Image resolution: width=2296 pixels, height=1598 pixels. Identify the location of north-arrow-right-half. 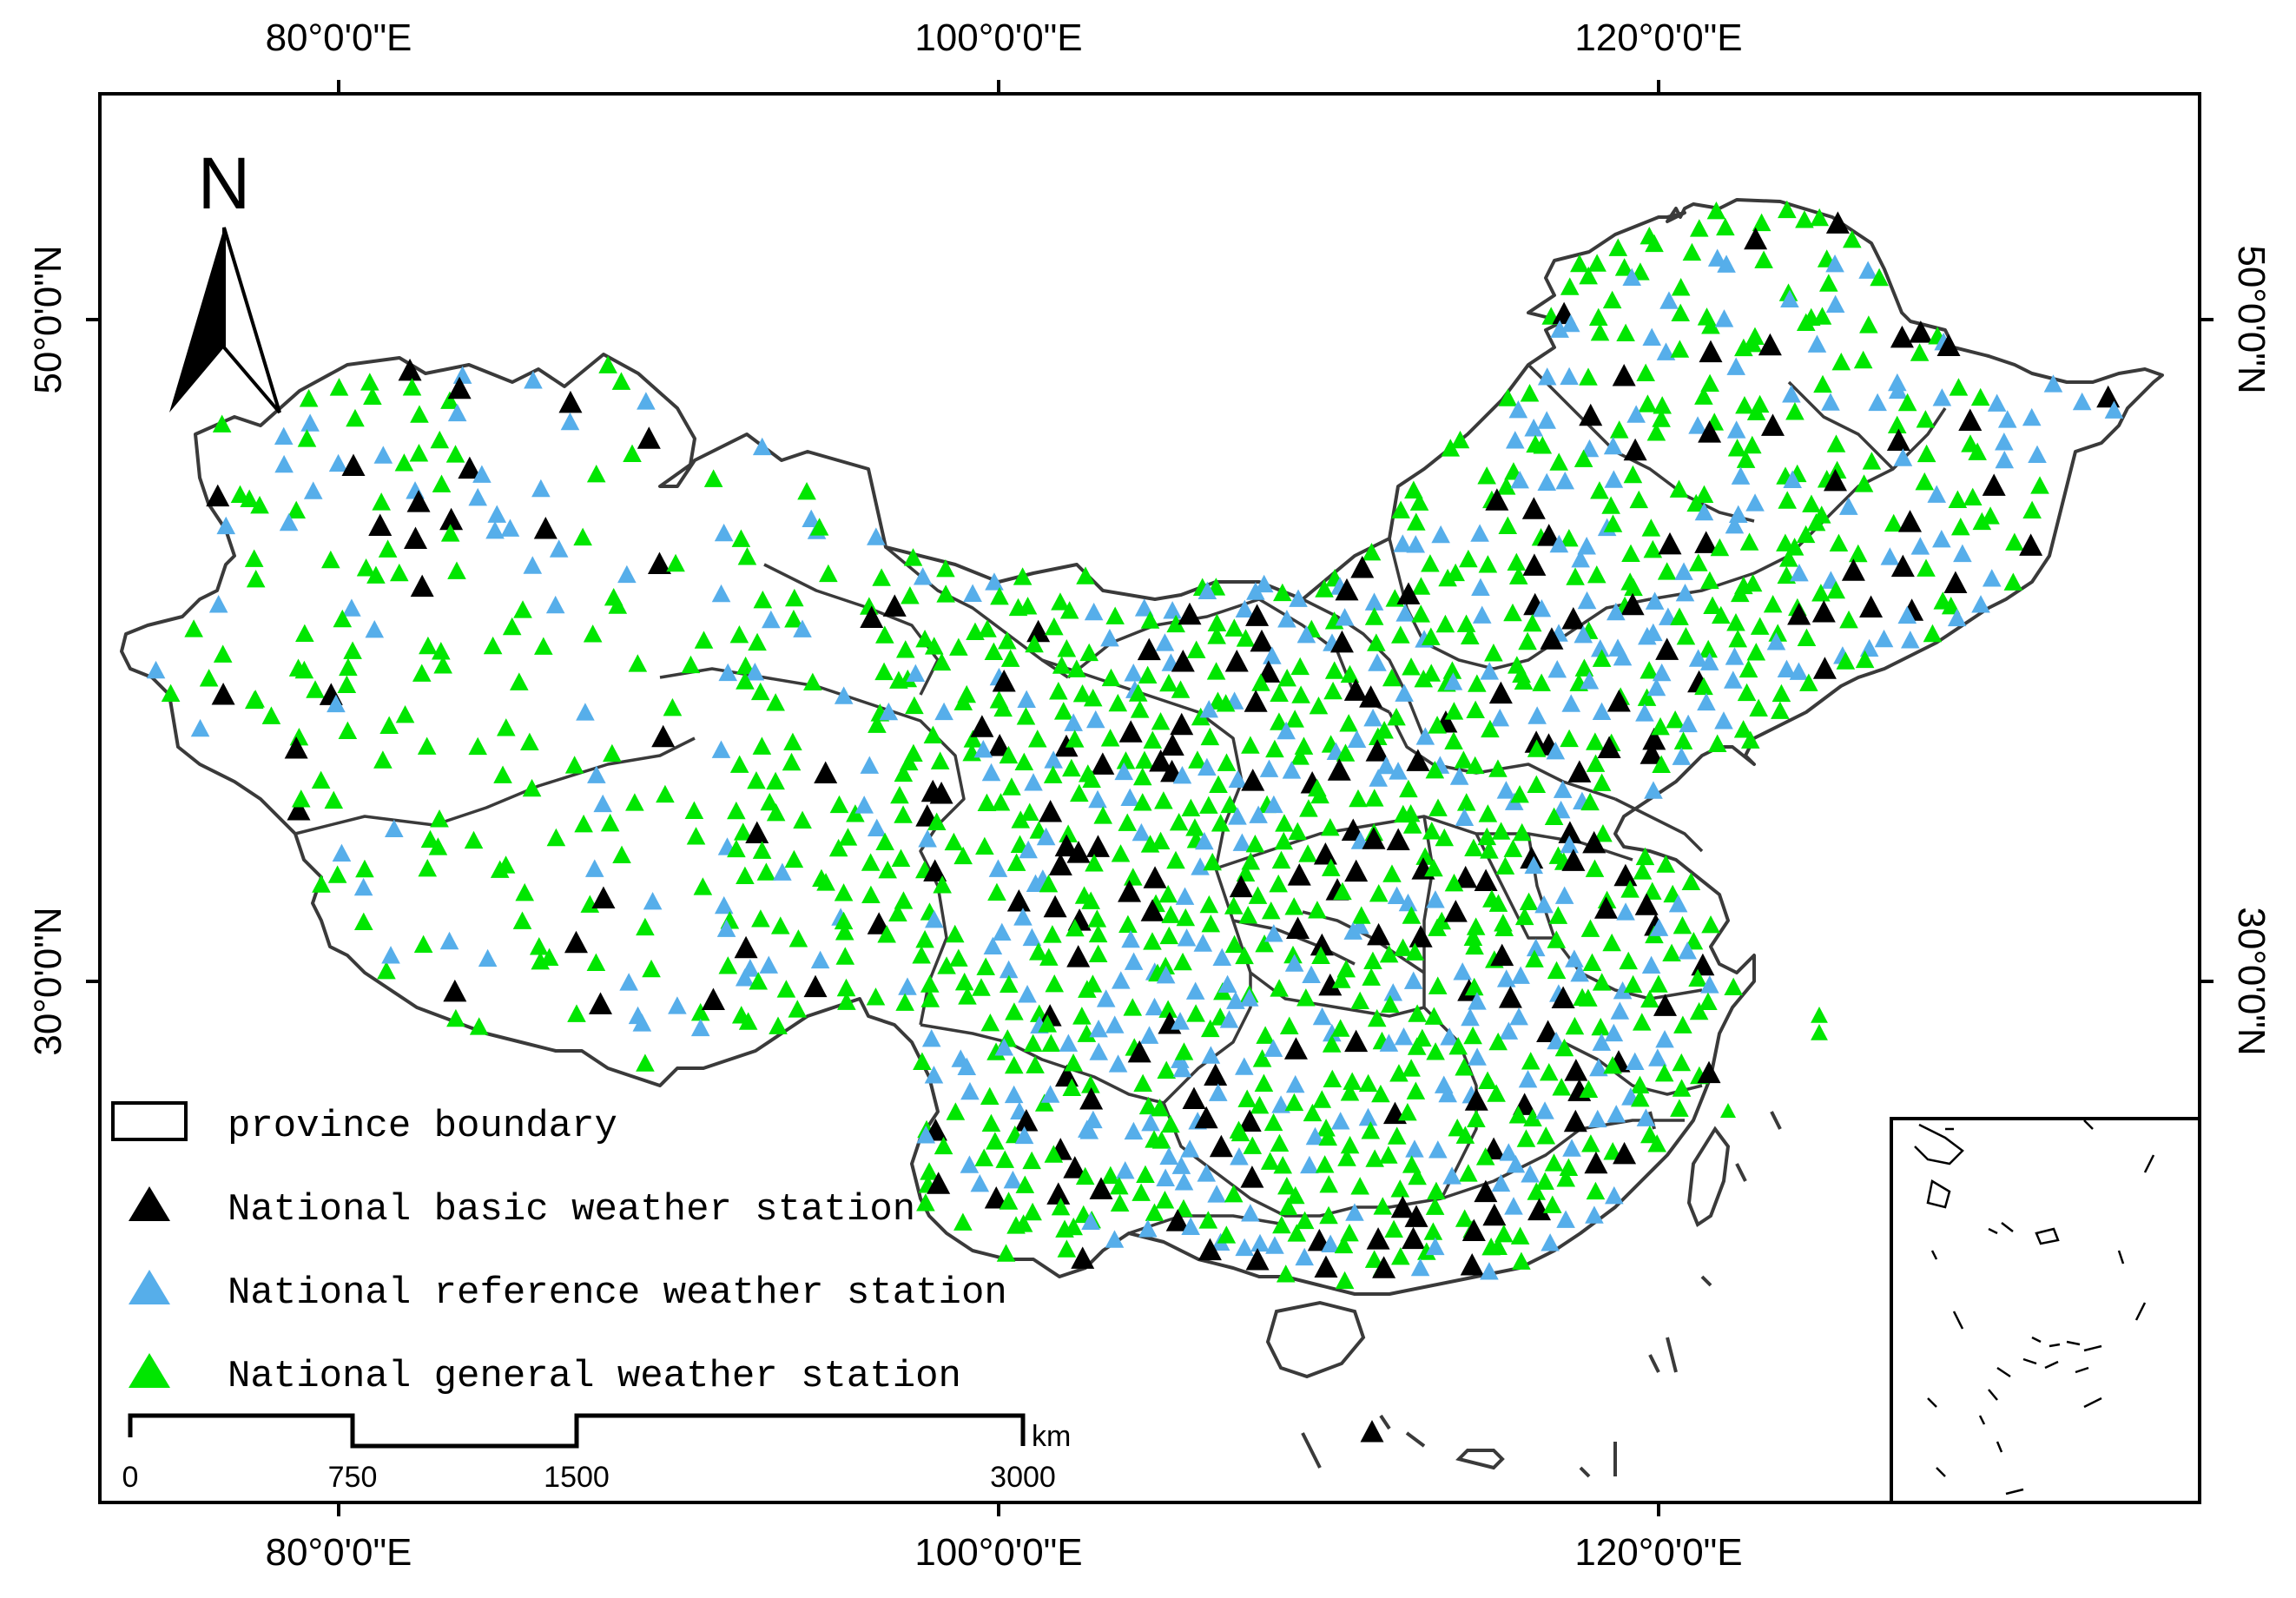
(252, 320).